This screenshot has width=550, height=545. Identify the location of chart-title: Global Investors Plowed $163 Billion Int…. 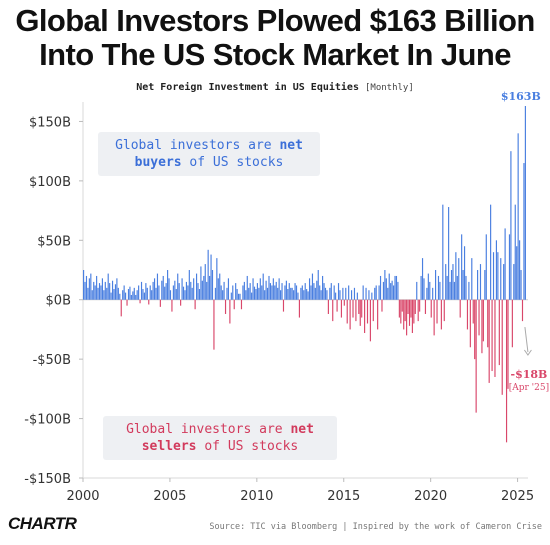
(275, 38).